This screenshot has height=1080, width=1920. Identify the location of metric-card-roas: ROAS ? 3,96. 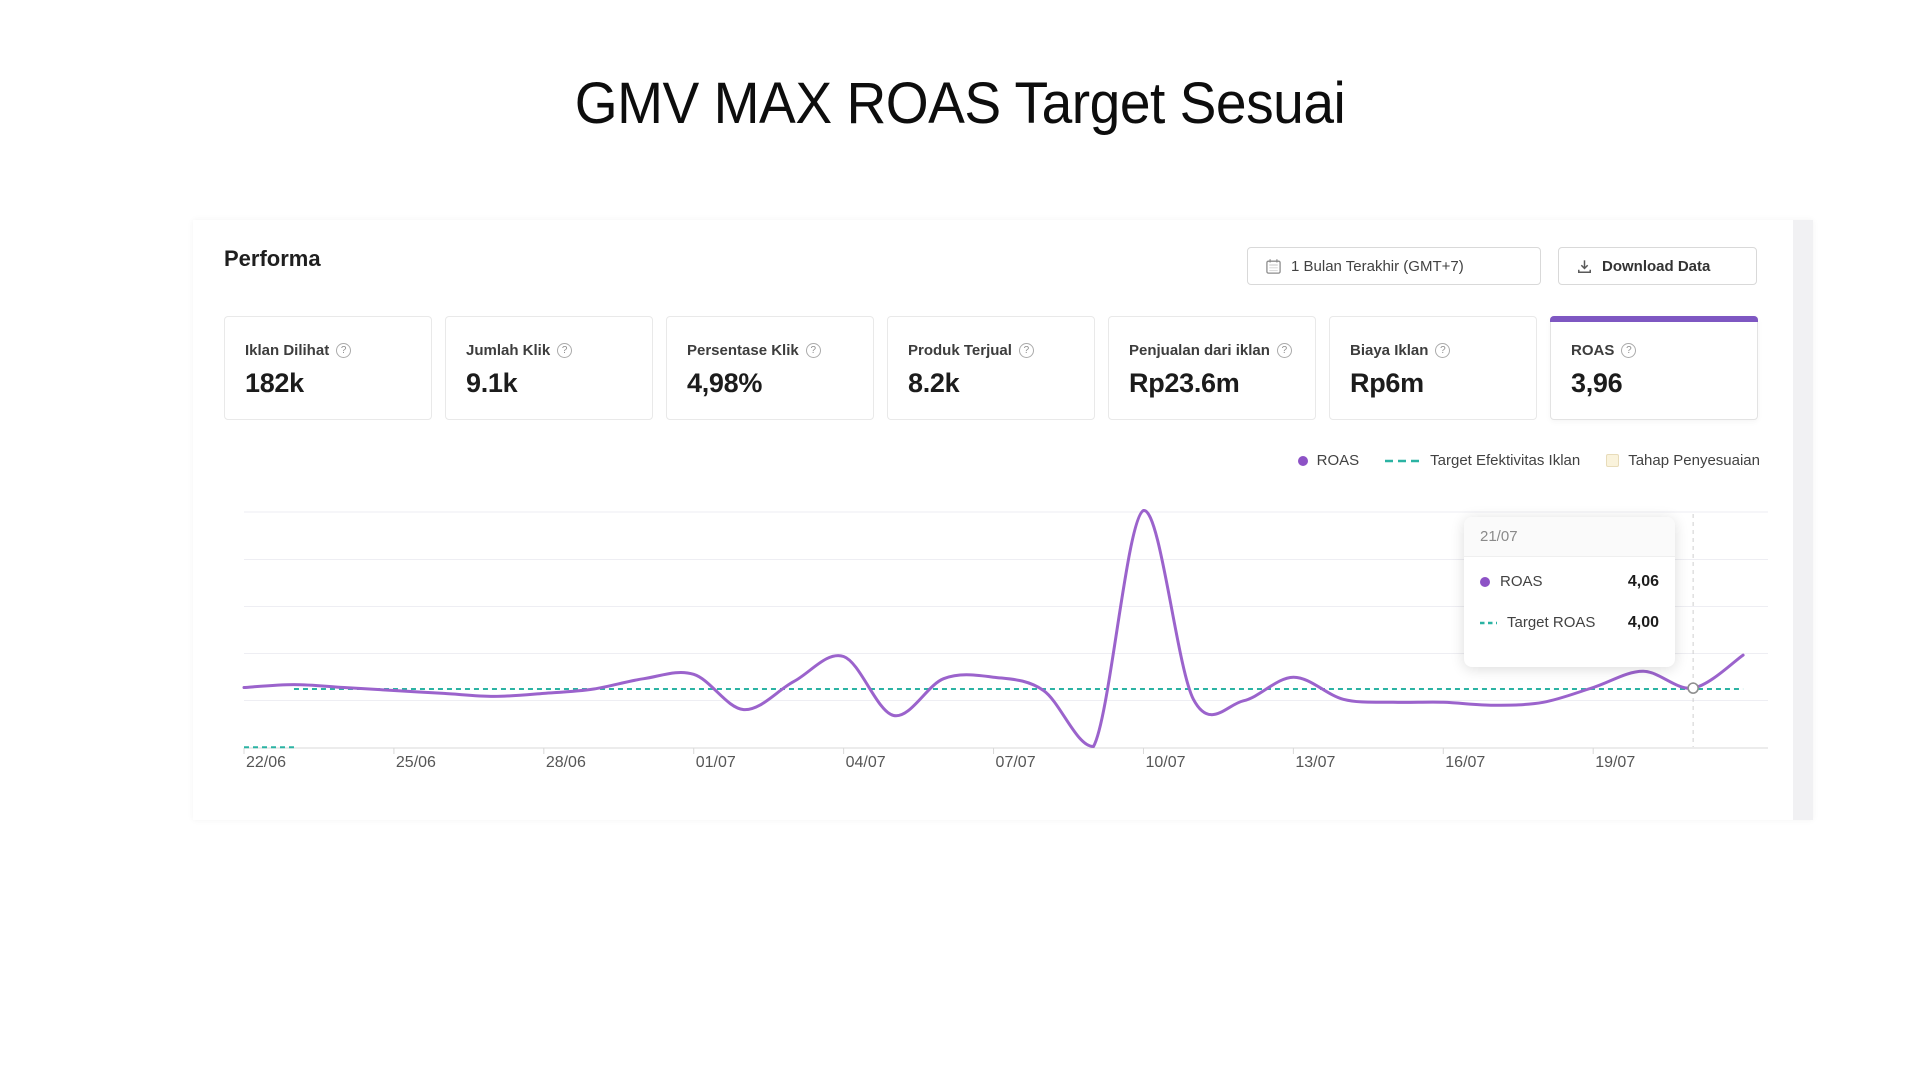
(1654, 368).